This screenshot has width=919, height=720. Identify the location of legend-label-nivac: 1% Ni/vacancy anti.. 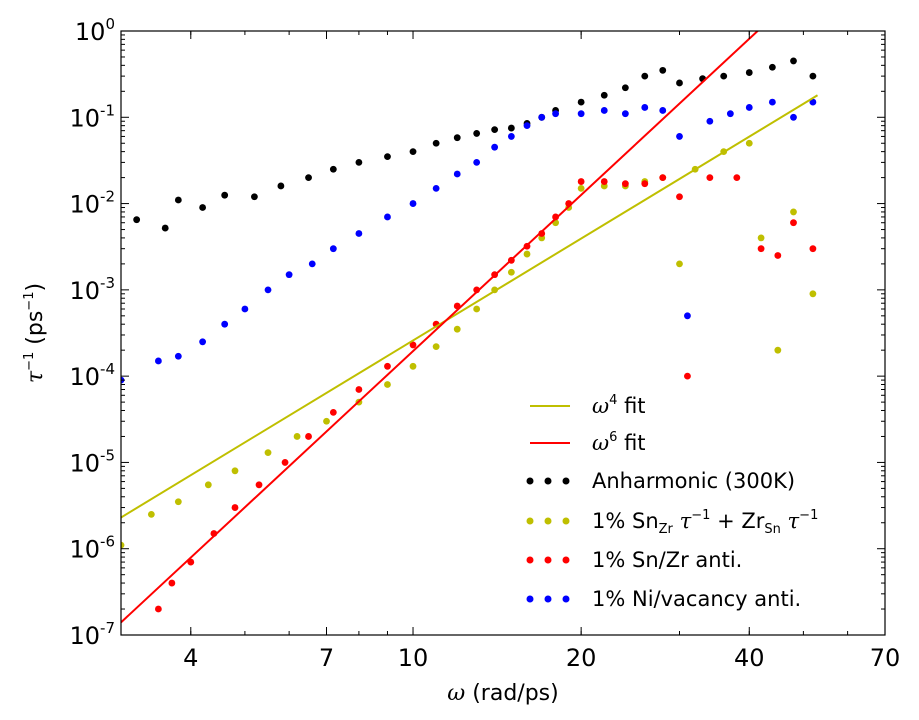
(696, 599).